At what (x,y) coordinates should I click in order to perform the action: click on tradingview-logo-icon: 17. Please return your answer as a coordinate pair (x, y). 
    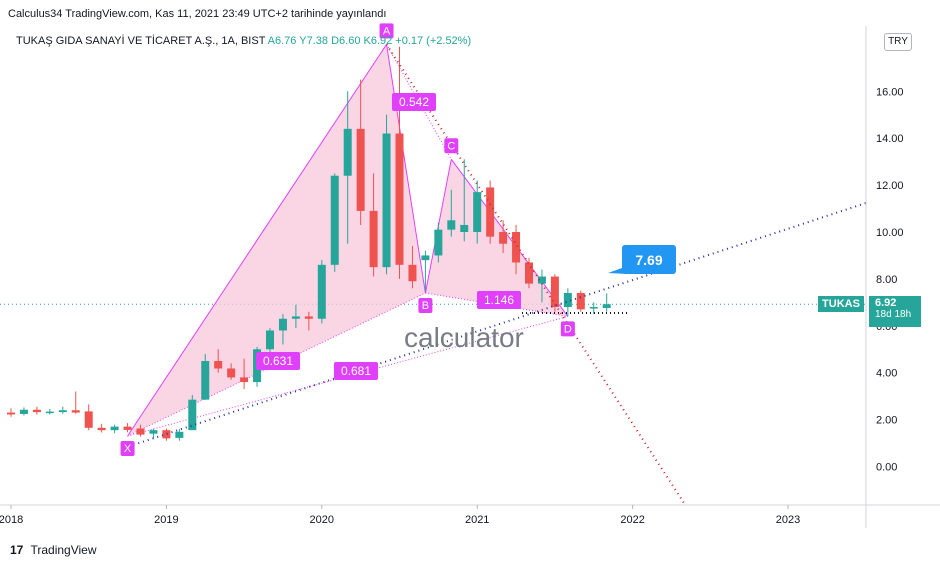
    Looking at the image, I should click on (17, 550).